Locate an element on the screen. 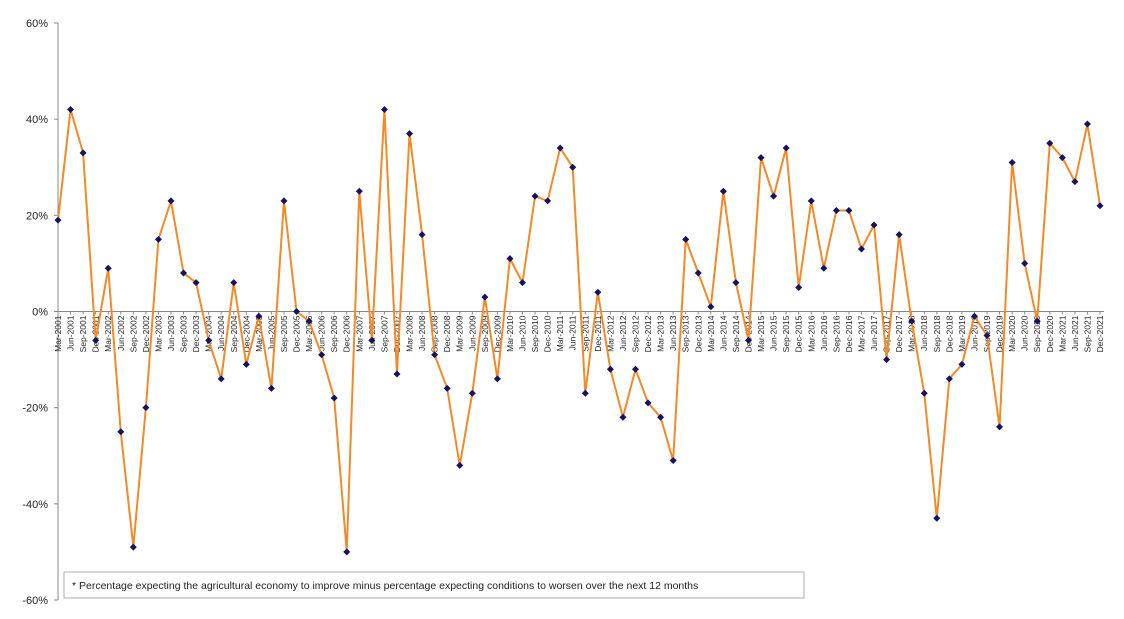  y-tick-label: -60% is located at coordinates (35, 601).